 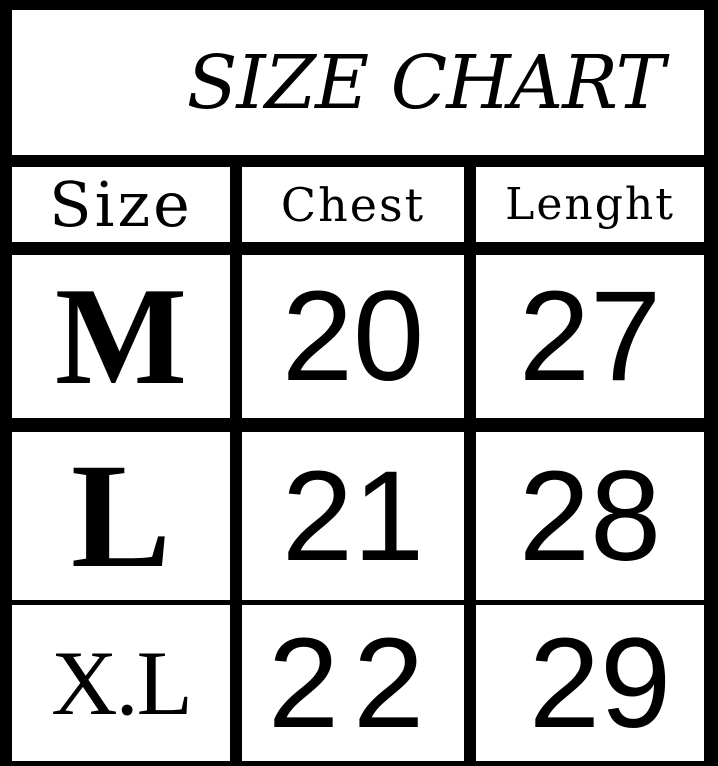 What do you see at coordinates (353, 204) in the screenshot?
I see `header-chest: Chest` at bounding box center [353, 204].